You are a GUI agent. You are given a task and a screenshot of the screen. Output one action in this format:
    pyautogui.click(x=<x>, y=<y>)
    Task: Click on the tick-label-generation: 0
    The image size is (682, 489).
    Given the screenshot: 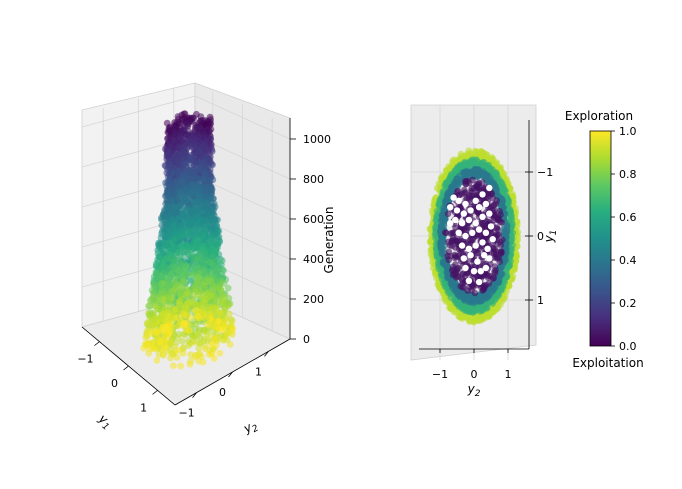 What is the action you would take?
    pyautogui.click(x=306, y=339)
    